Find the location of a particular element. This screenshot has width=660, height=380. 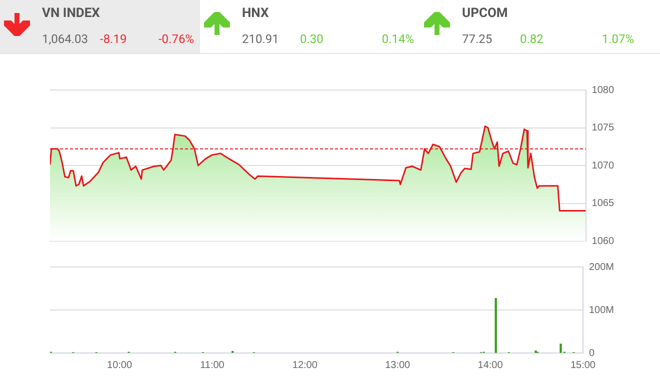

y-tick-label: 1080 is located at coordinates (603, 90).